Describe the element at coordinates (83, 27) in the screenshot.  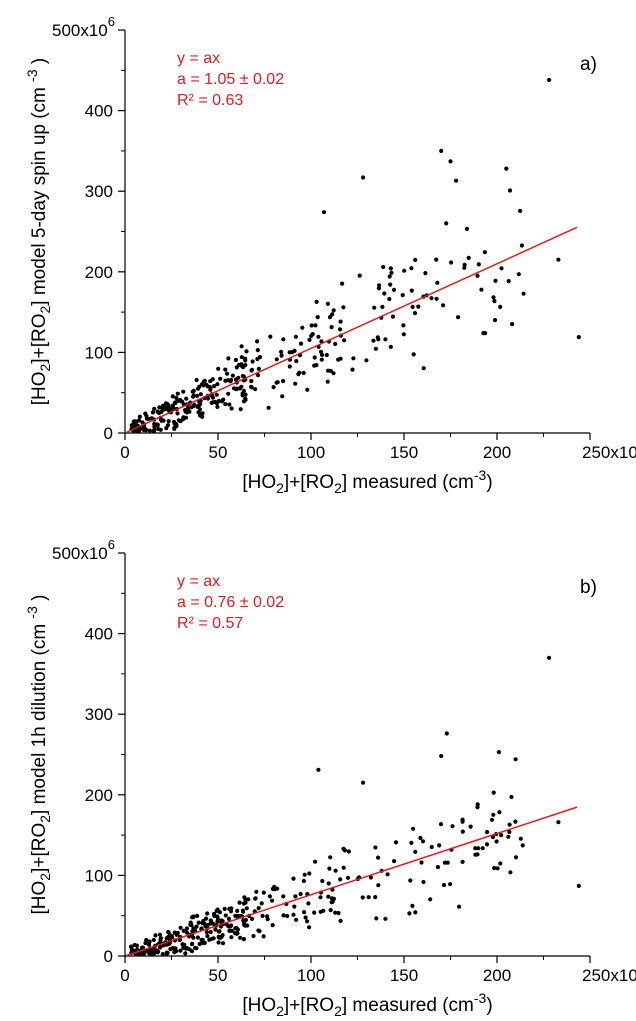
I see `y-top-tick-label: 500x106` at that location.